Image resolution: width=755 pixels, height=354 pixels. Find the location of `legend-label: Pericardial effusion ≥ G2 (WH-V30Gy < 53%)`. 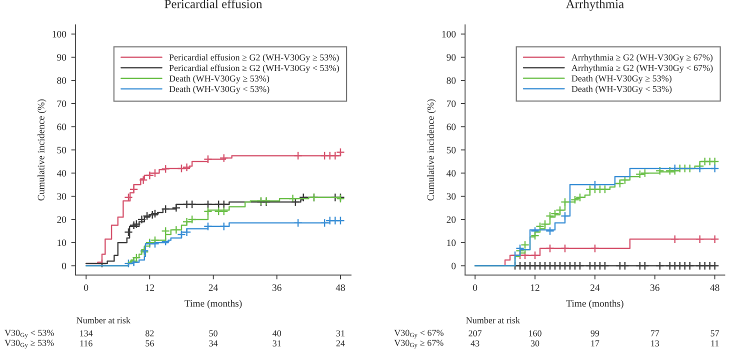

legend-label: Pericardial effusion ≥ G2 (WH-V30Gy < 53%) is located at coordinates (254, 68).